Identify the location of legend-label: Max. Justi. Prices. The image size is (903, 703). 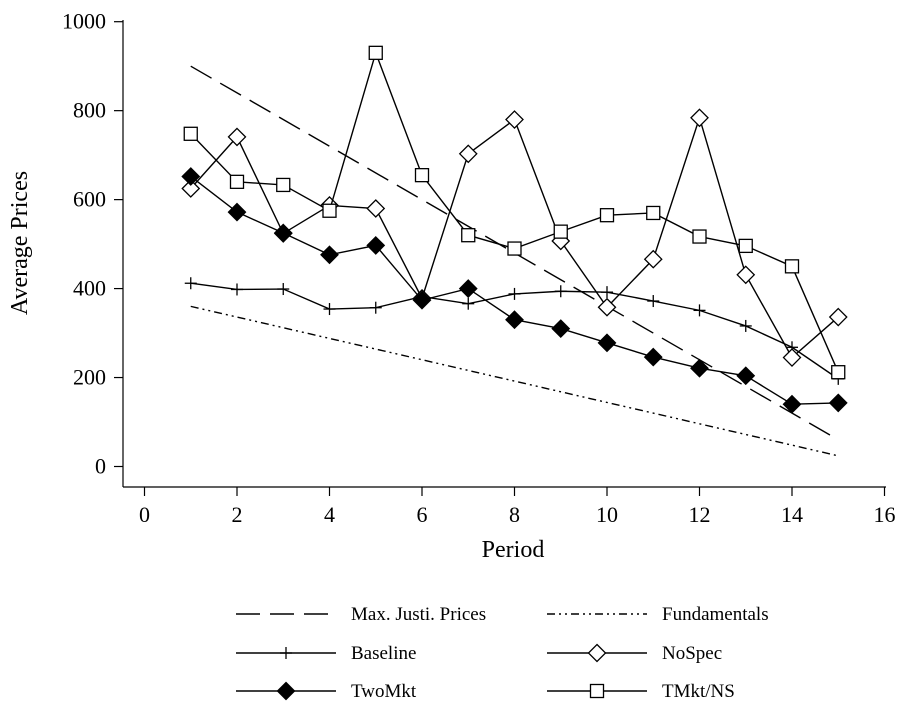
(418, 614).